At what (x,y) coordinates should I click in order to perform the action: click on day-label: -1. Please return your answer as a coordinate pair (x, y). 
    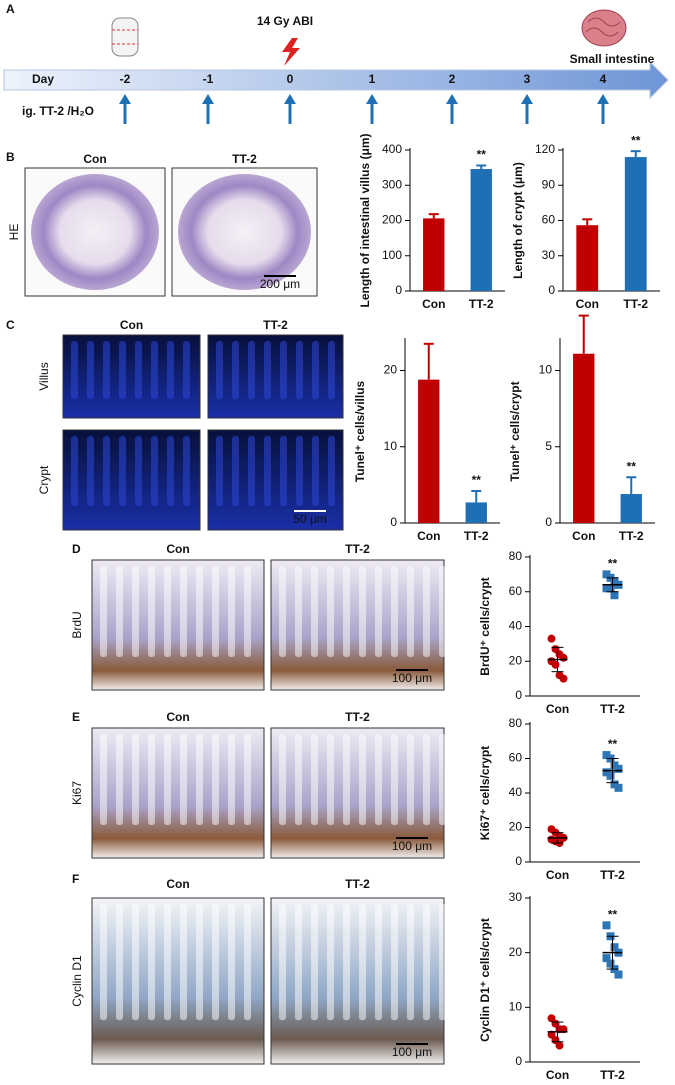
    Looking at the image, I should click on (208, 79).